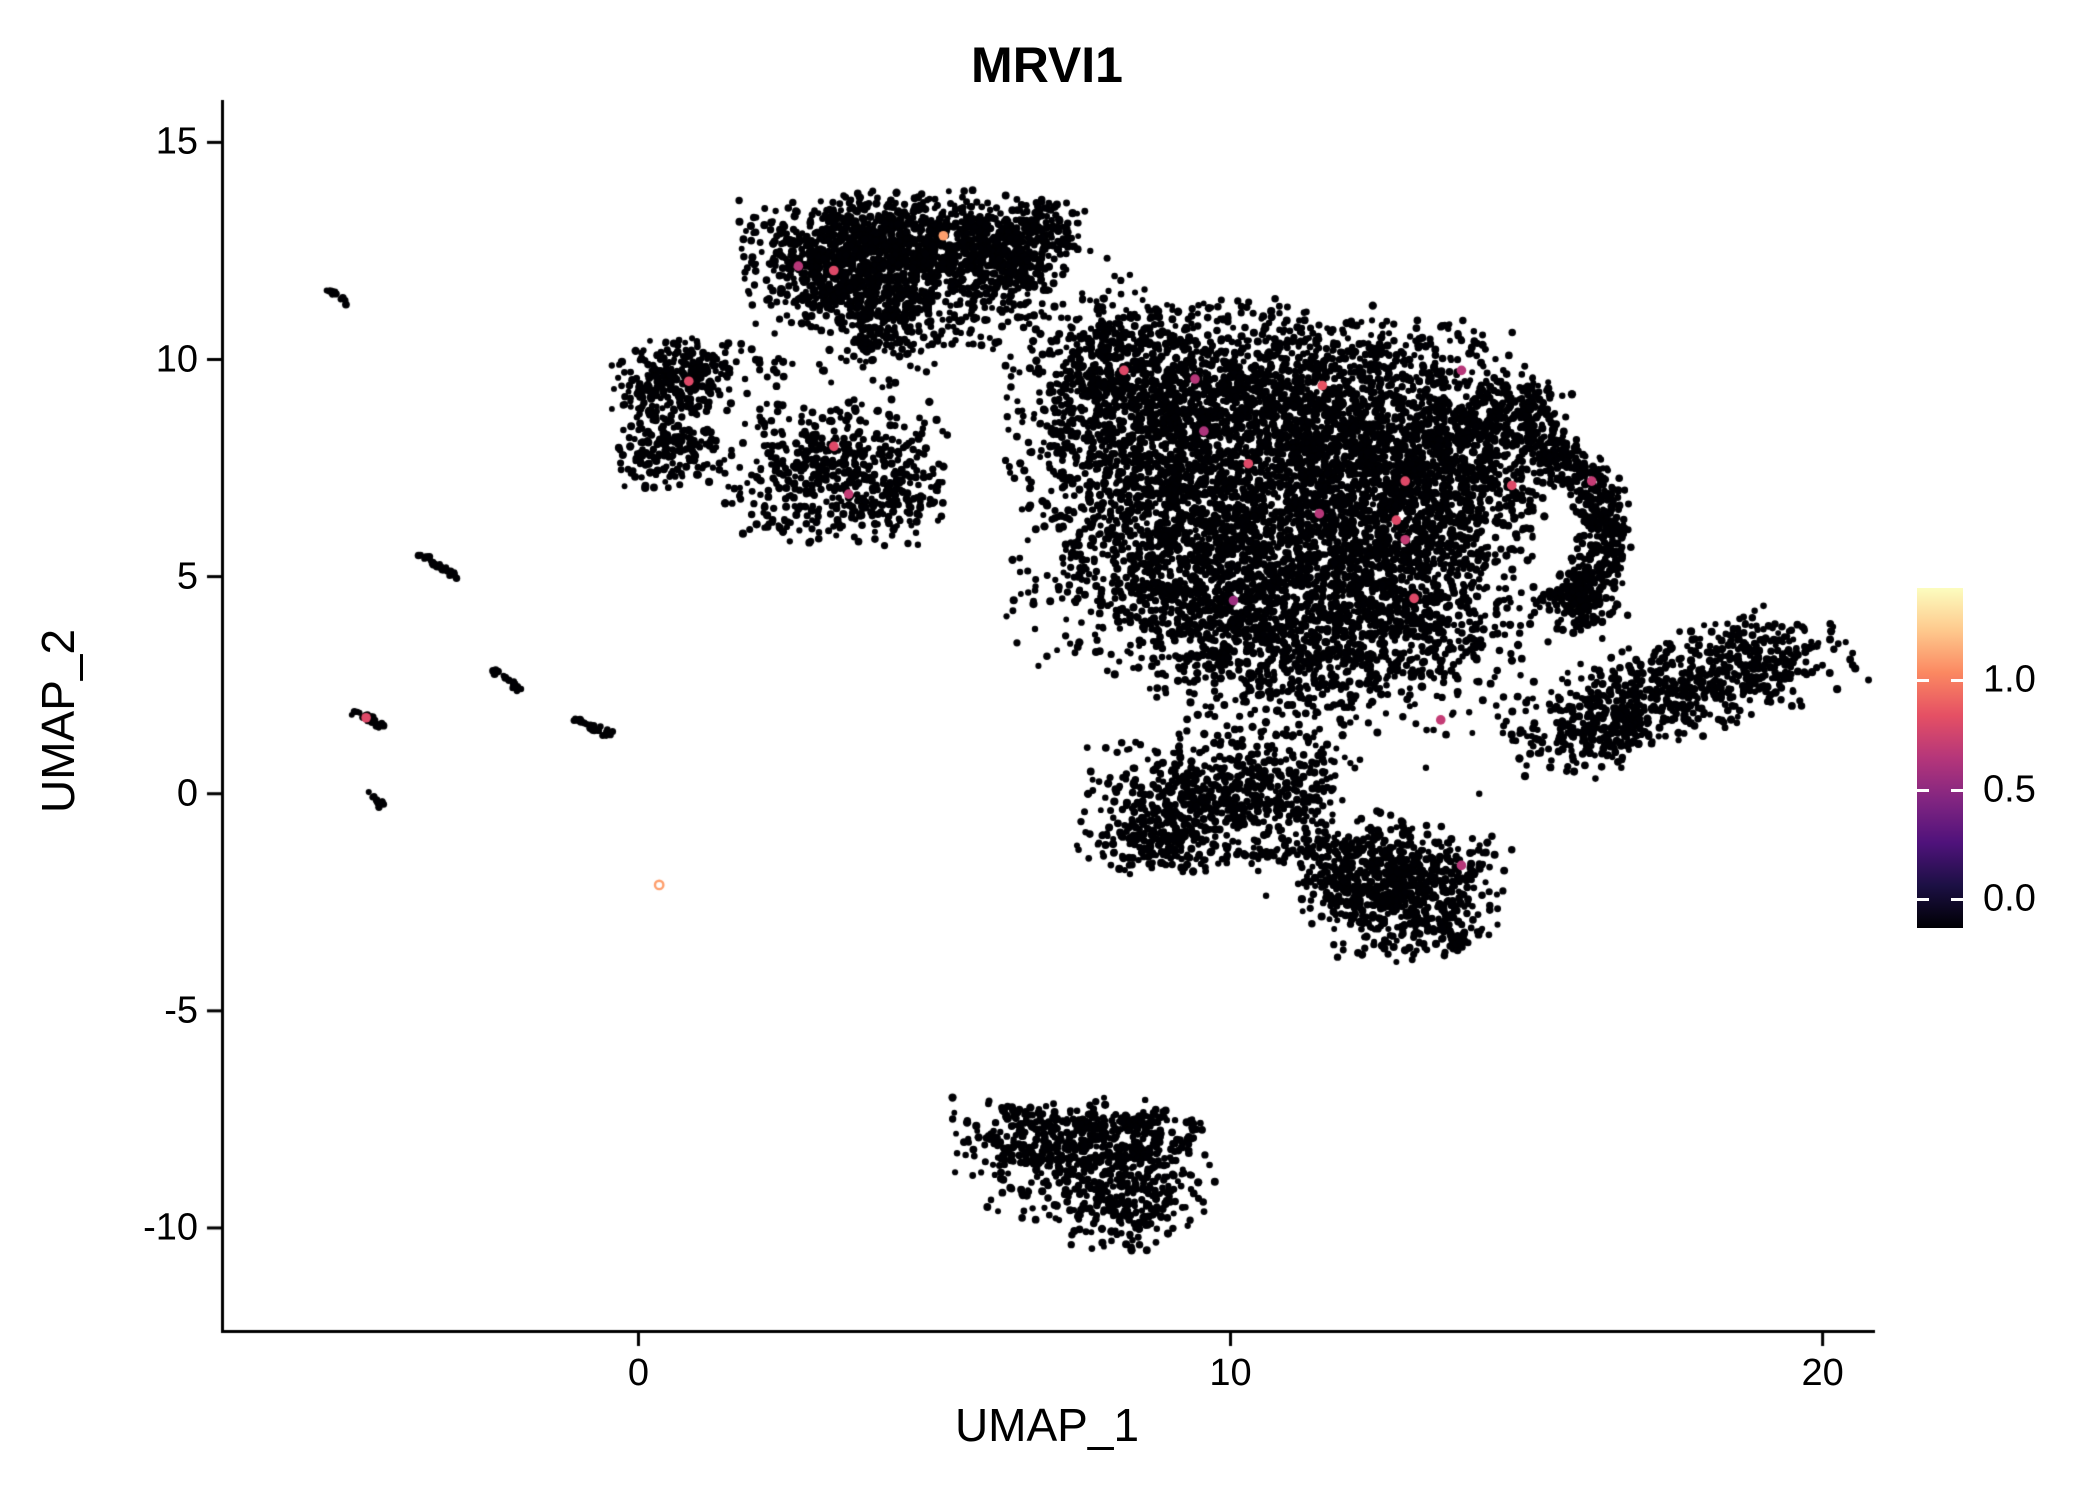 The image size is (2100, 1500). What do you see at coordinates (170, 1227) in the screenshot?
I see `y-tick-label: -10` at bounding box center [170, 1227].